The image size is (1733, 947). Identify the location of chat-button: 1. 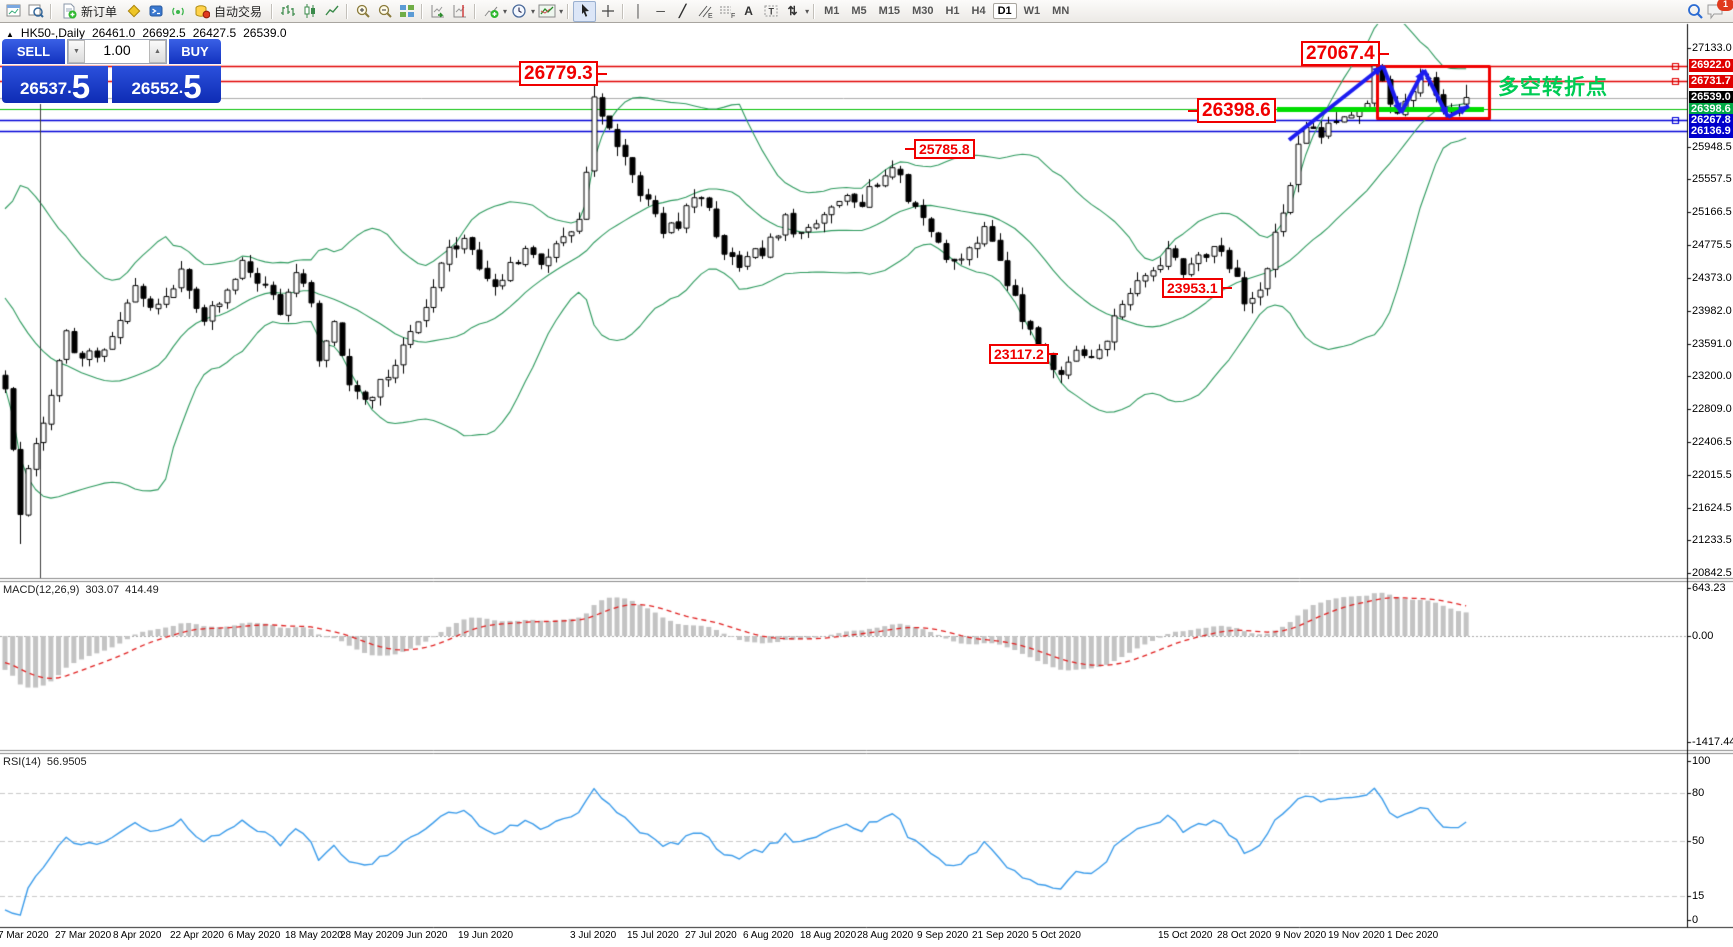
(1719, 10).